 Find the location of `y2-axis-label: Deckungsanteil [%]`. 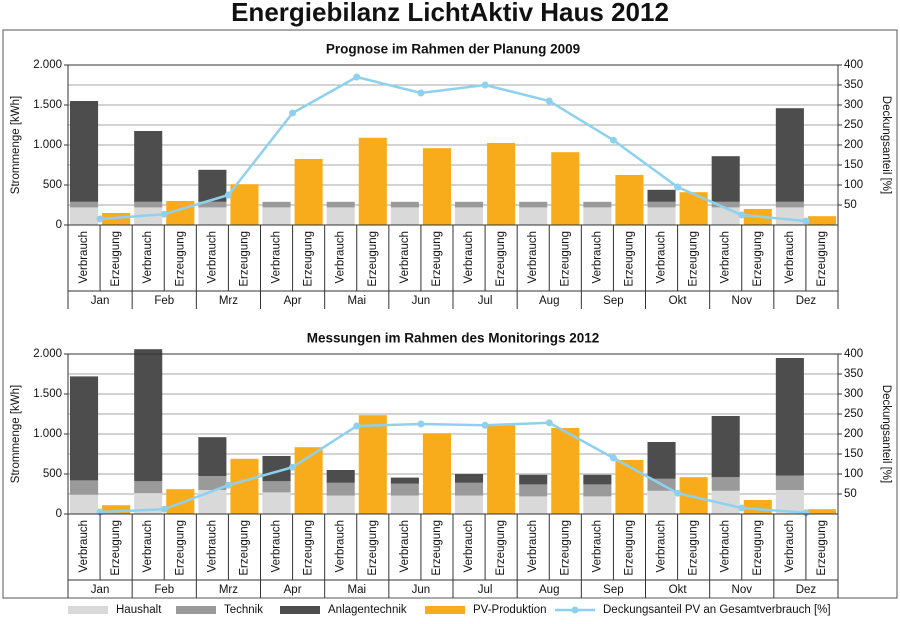

y2-axis-label: Deckungsanteil [%] is located at coordinates (886, 434).